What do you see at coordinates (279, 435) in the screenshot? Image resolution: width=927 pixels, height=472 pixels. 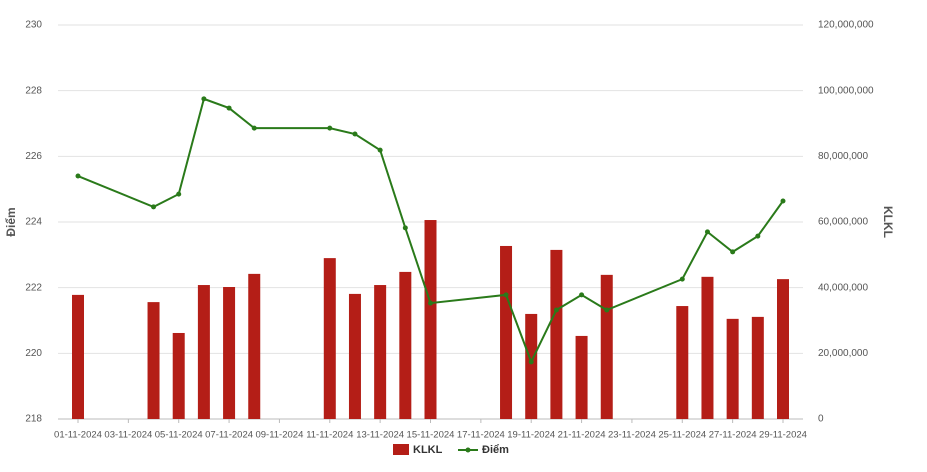 I see `x-tick-label: 09-11-2024` at bounding box center [279, 435].